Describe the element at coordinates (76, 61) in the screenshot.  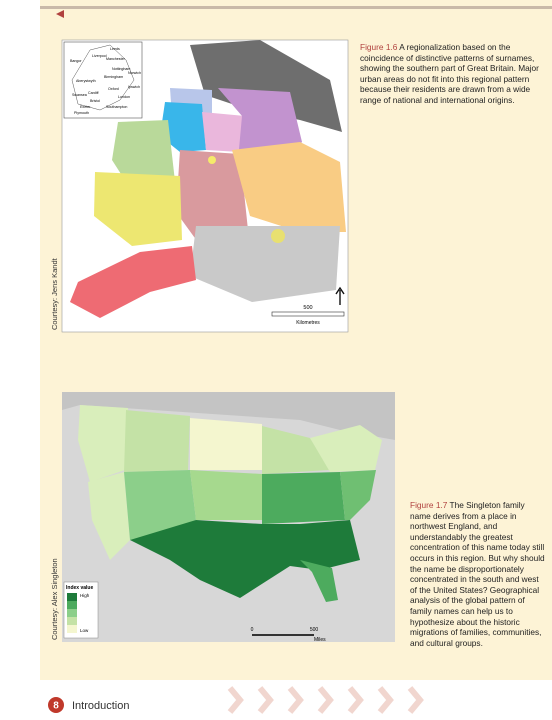
I see `city-label: Bangor` at that location.